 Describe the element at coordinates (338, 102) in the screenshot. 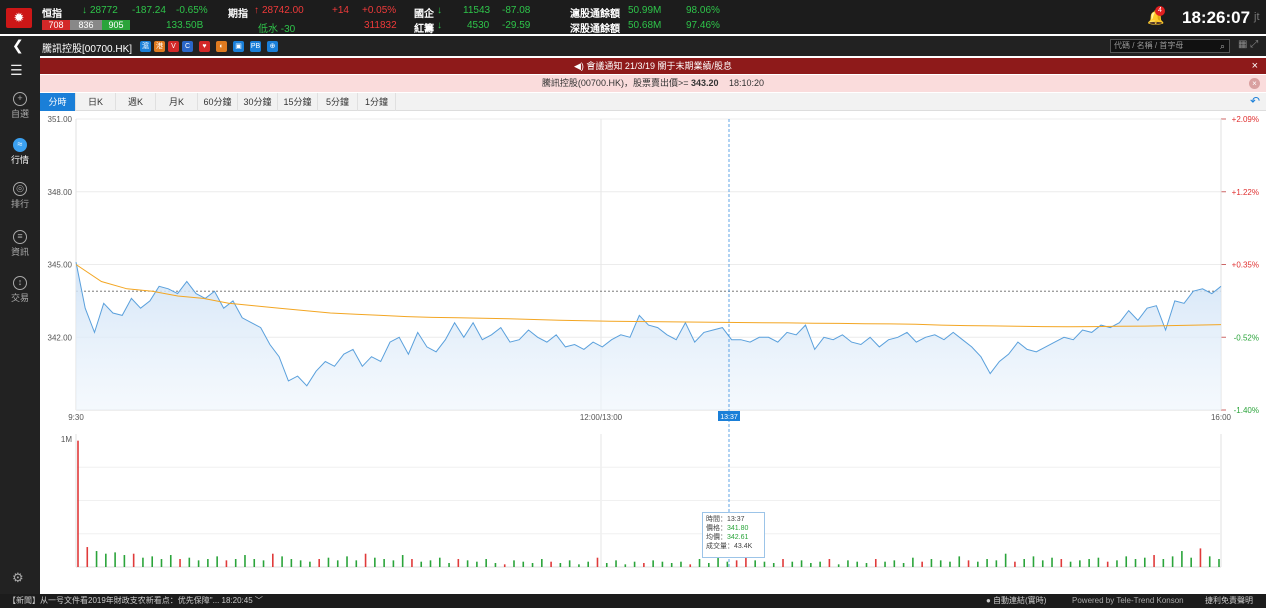

I see `tab-5min: 5分鐘` at that location.